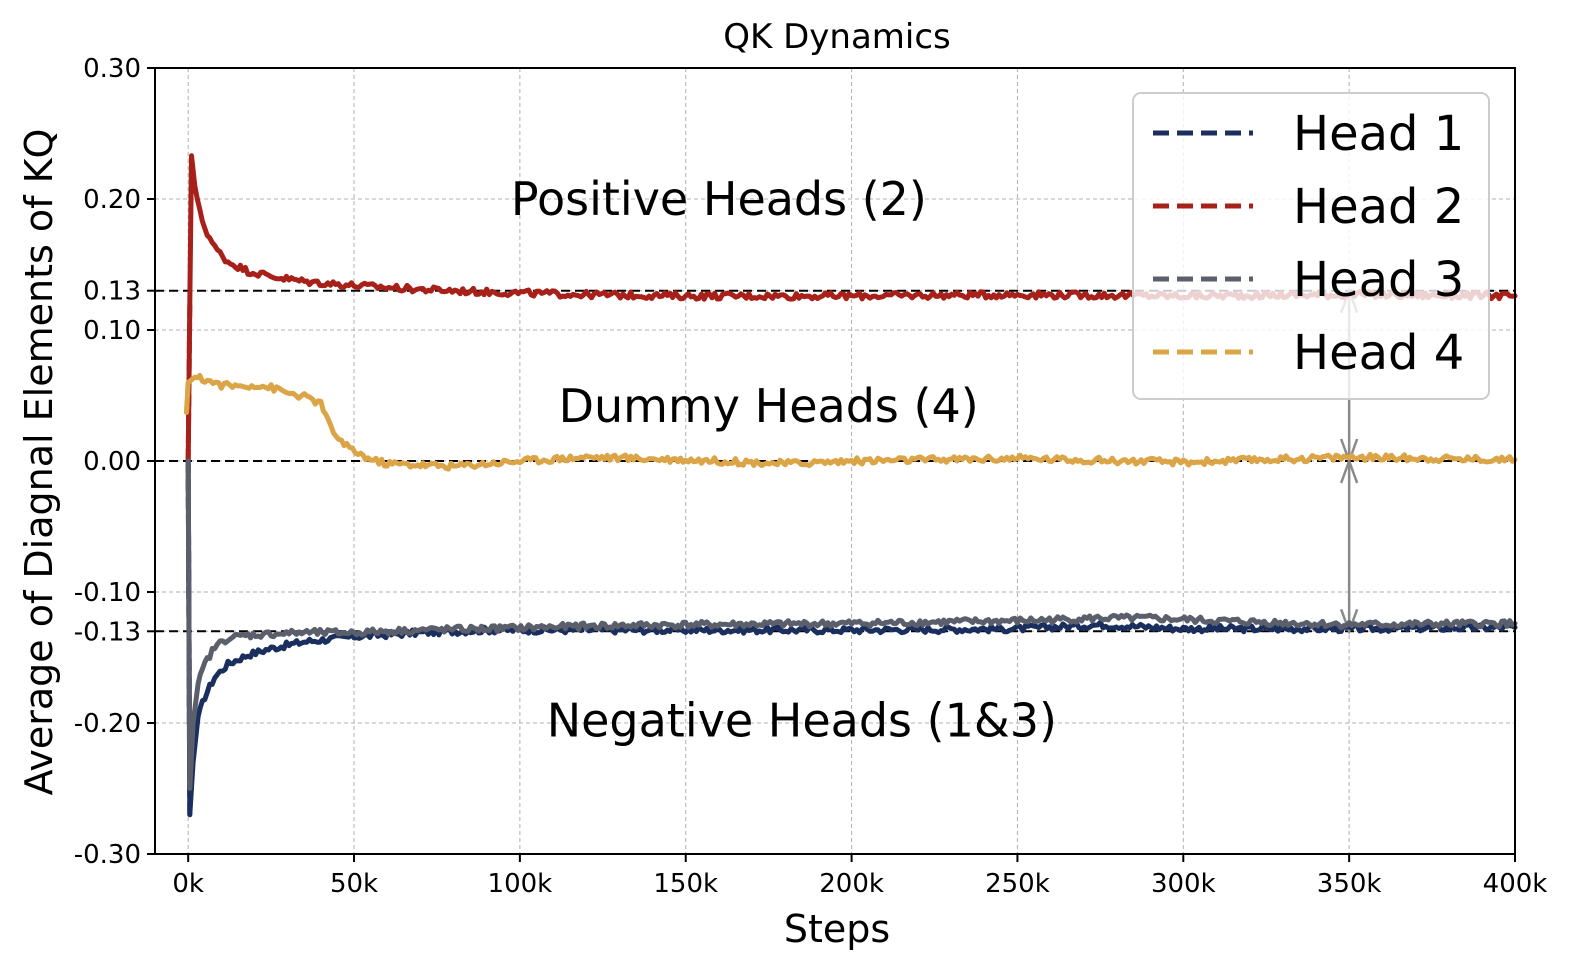 This screenshot has height=977, width=1578. Describe the element at coordinates (1378, 280) in the screenshot. I see `legend-label-3: Head 3` at that location.